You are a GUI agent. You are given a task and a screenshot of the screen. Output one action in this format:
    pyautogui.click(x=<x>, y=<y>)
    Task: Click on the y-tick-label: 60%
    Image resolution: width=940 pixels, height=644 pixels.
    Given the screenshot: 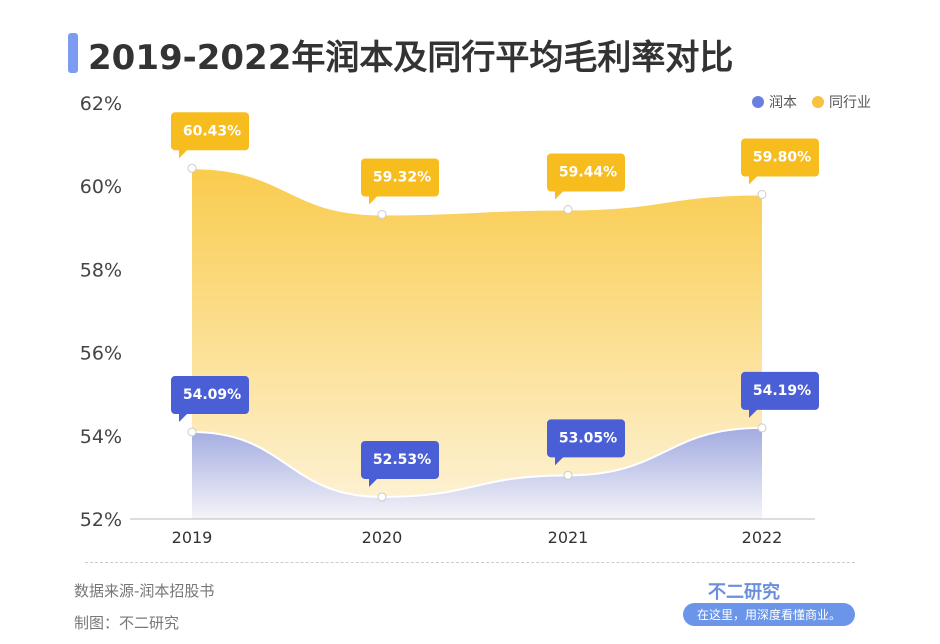 What is the action you would take?
    pyautogui.click(x=101, y=187)
    